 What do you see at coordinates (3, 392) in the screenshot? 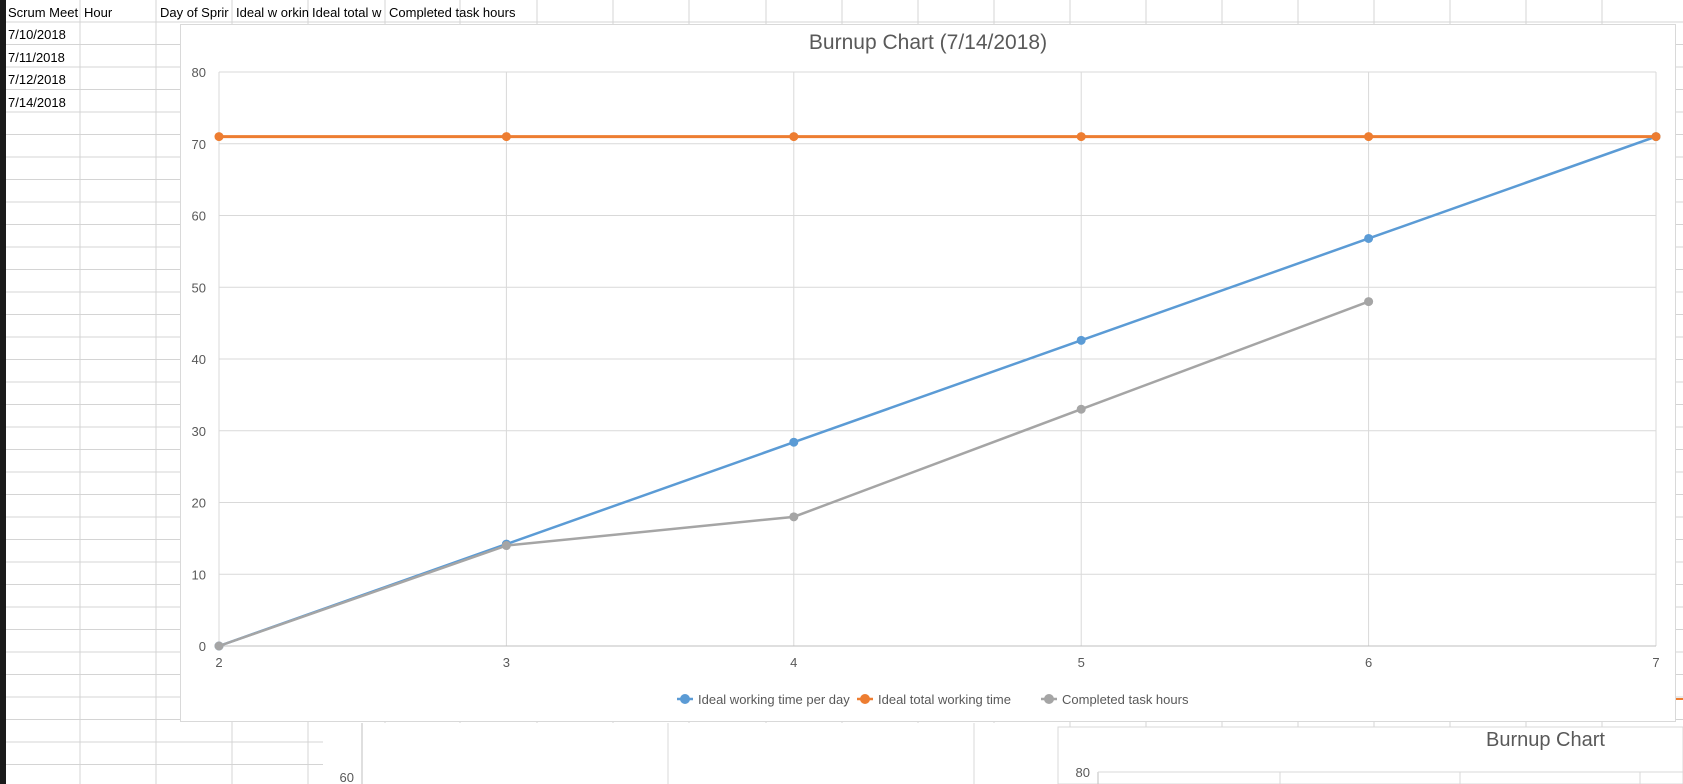
I see `left-window-edge` at bounding box center [3, 392].